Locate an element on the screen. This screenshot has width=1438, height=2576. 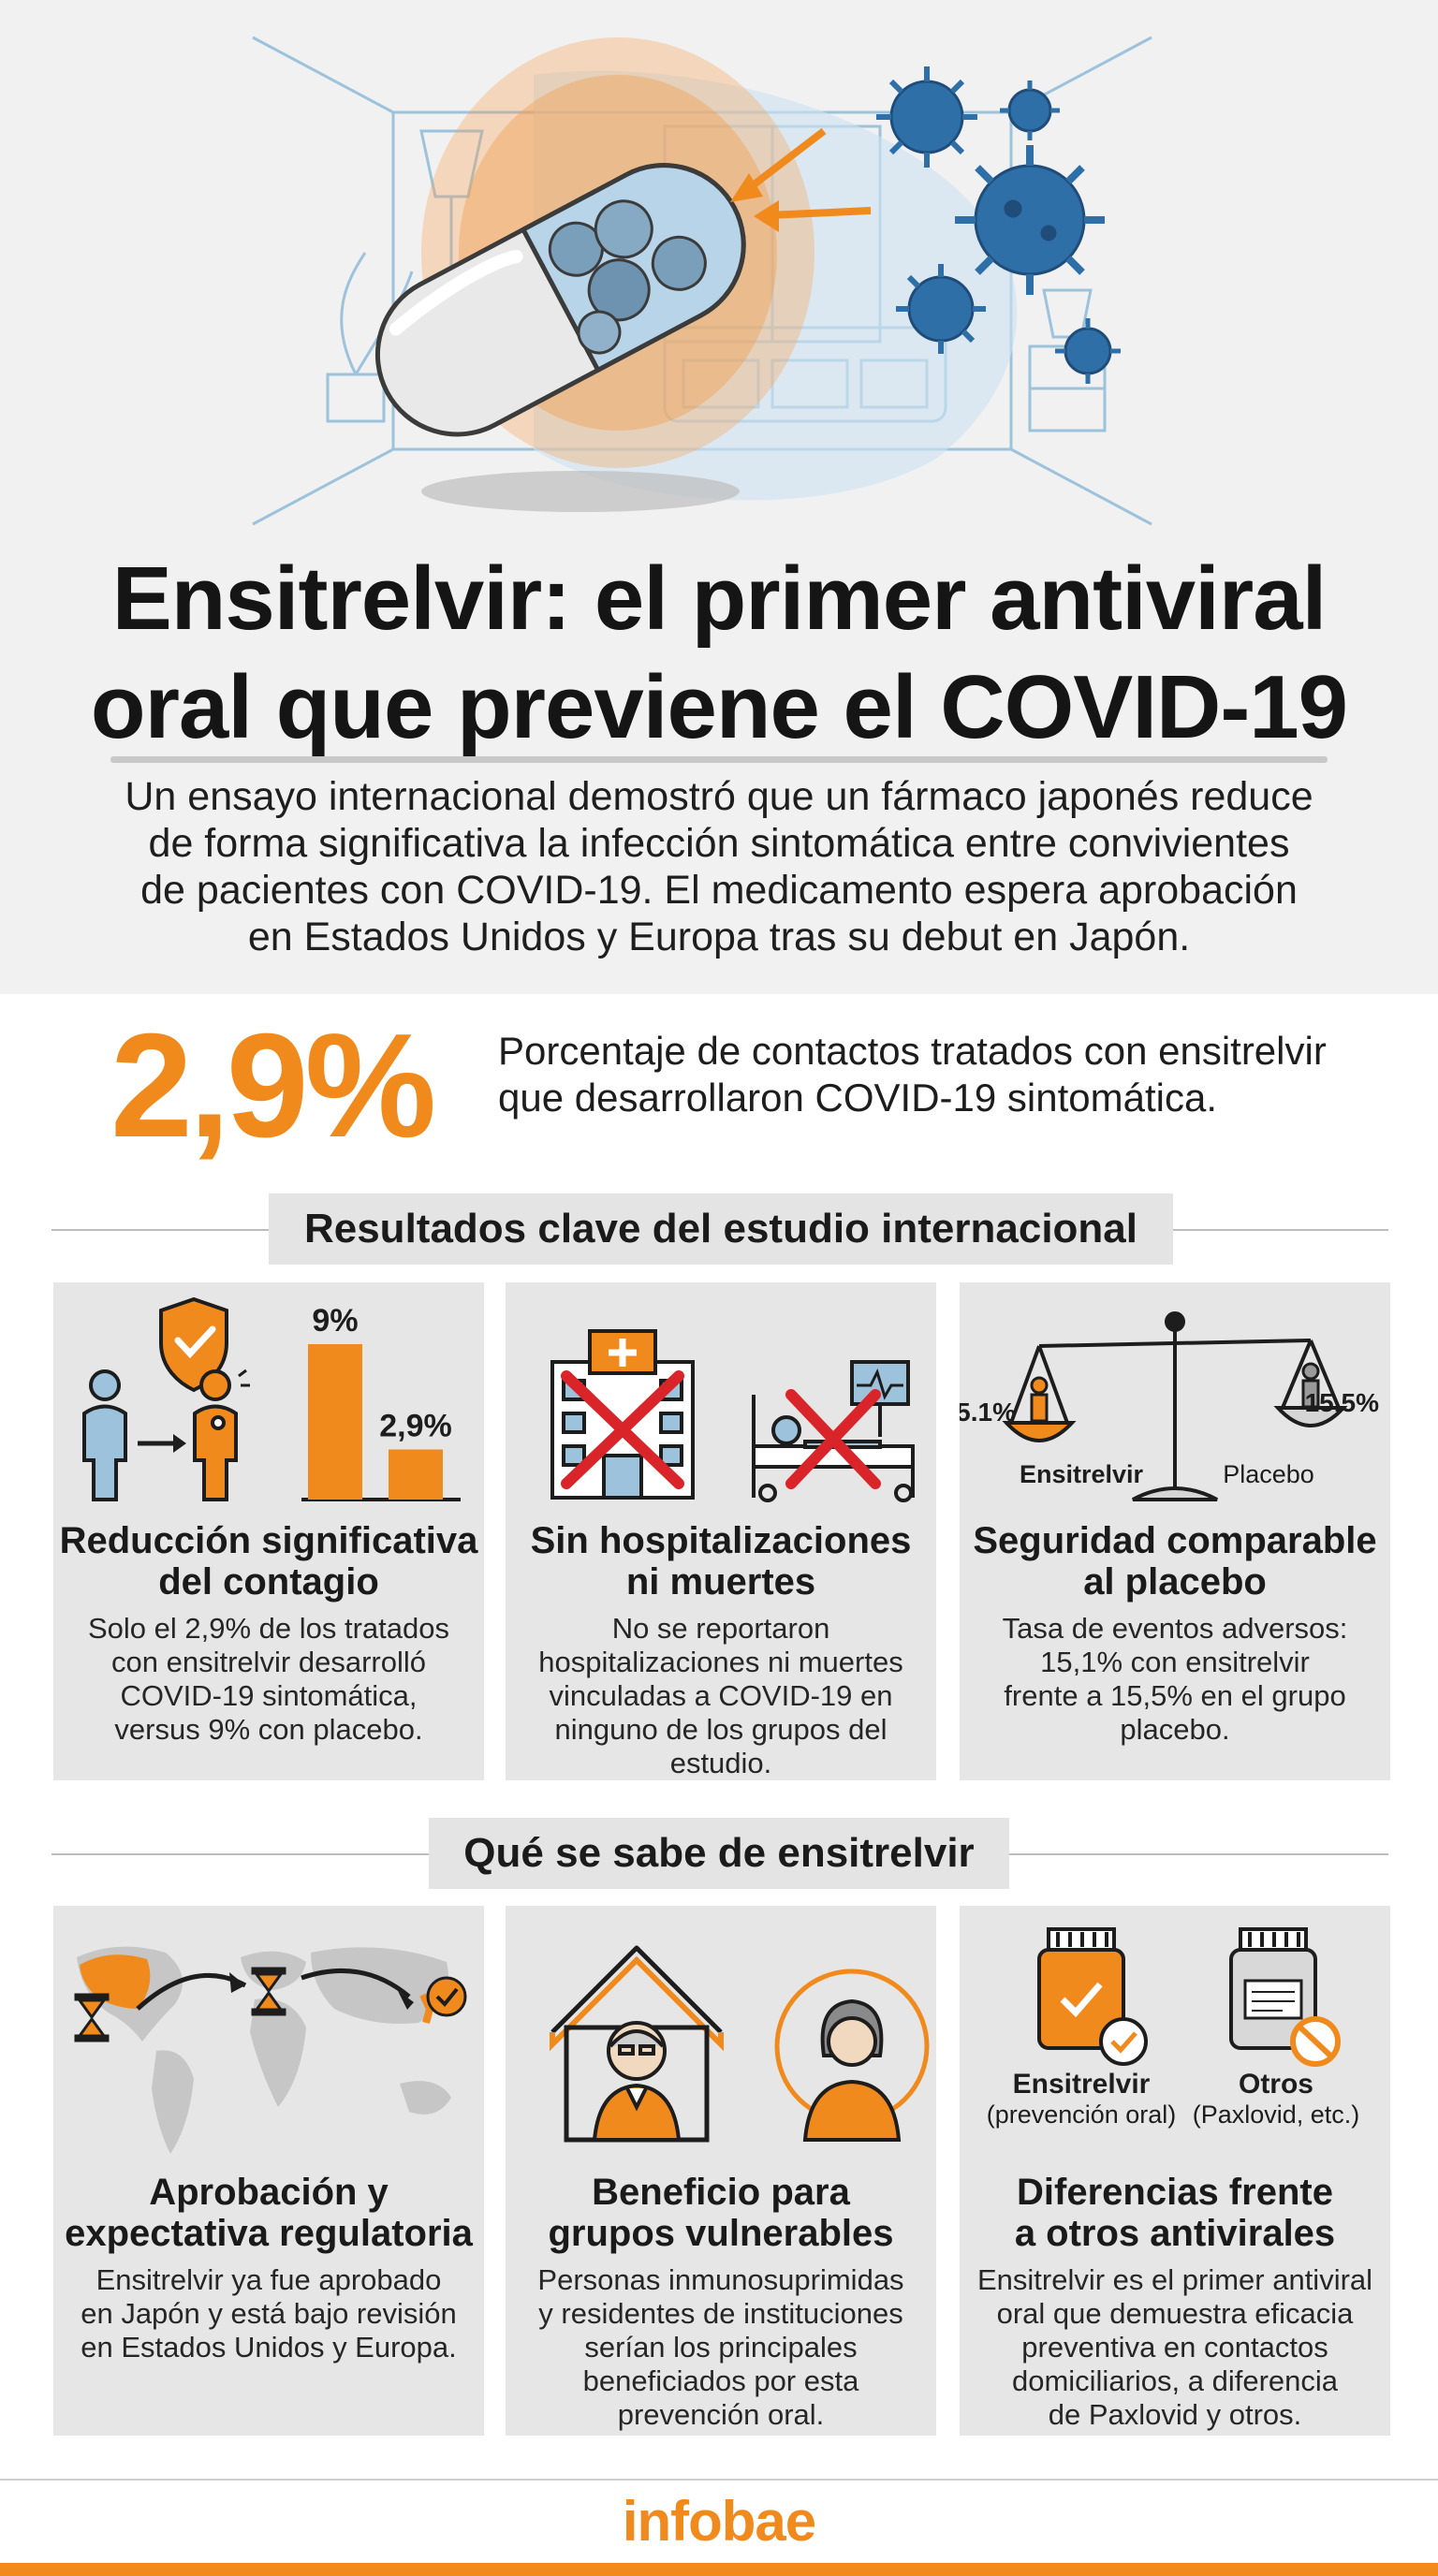
card-title: Seguridad comparable al placebo is located at coordinates (1175, 1562).